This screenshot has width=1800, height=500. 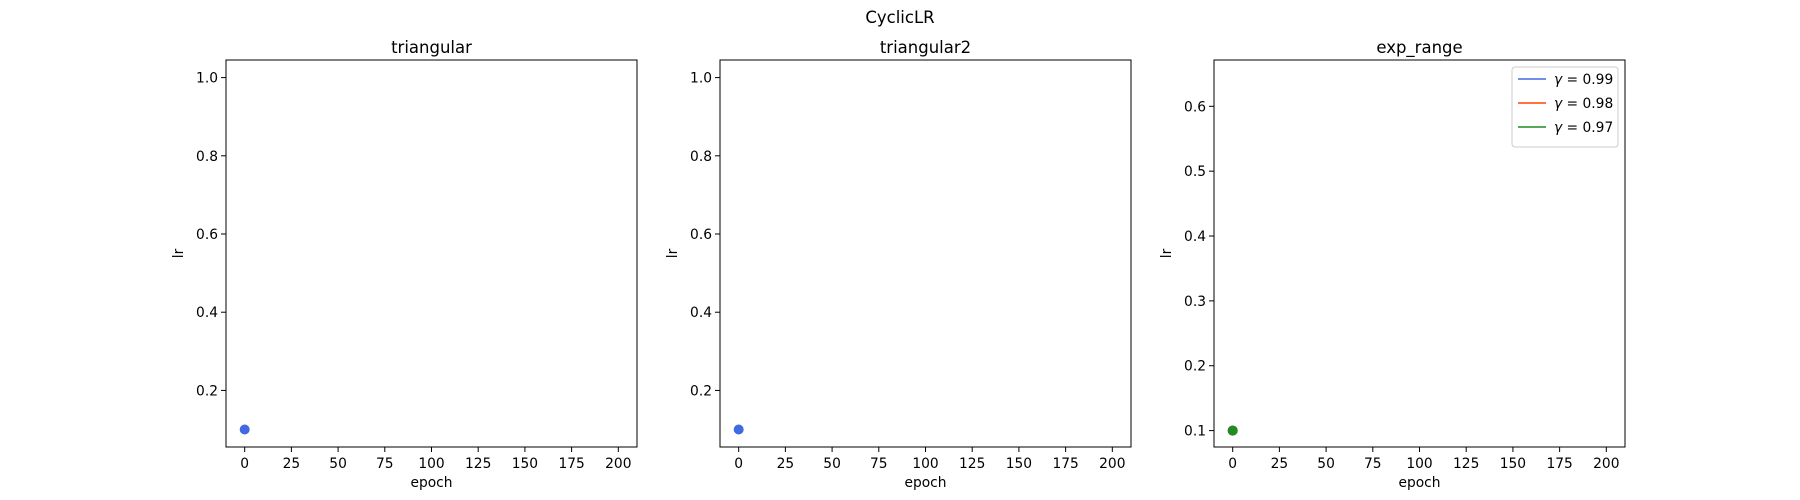 What do you see at coordinates (1195, 302) in the screenshot?
I see `y-tick-label: 0.3` at bounding box center [1195, 302].